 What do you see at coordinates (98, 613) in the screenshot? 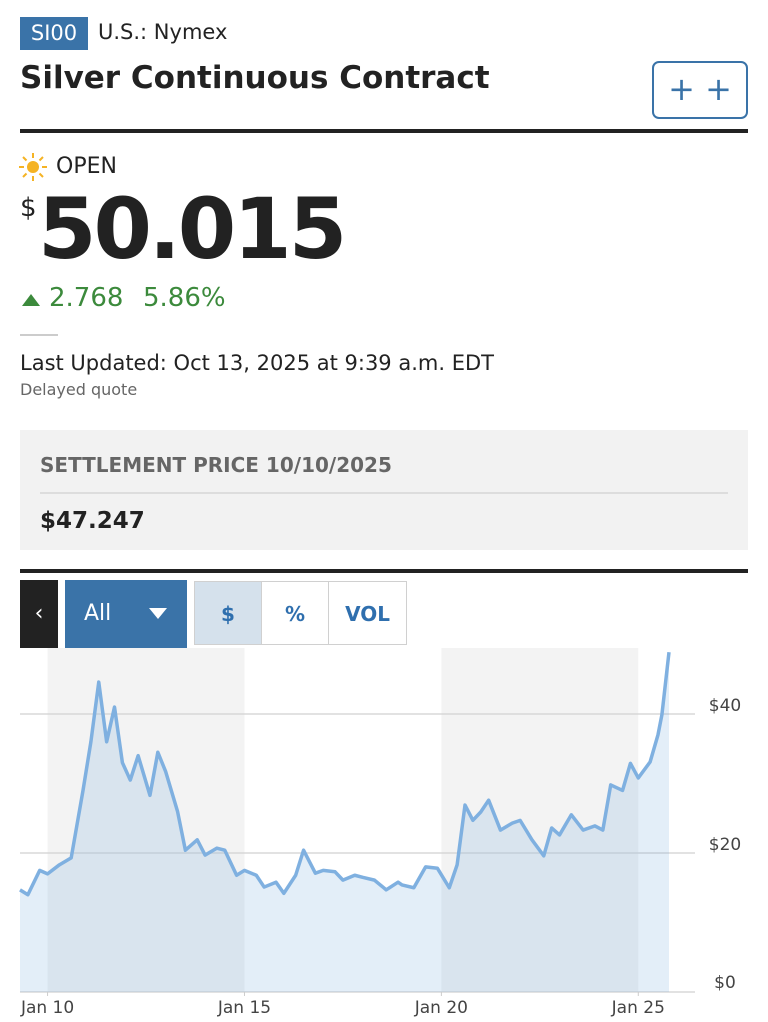
I see `range-label: All` at bounding box center [98, 613].